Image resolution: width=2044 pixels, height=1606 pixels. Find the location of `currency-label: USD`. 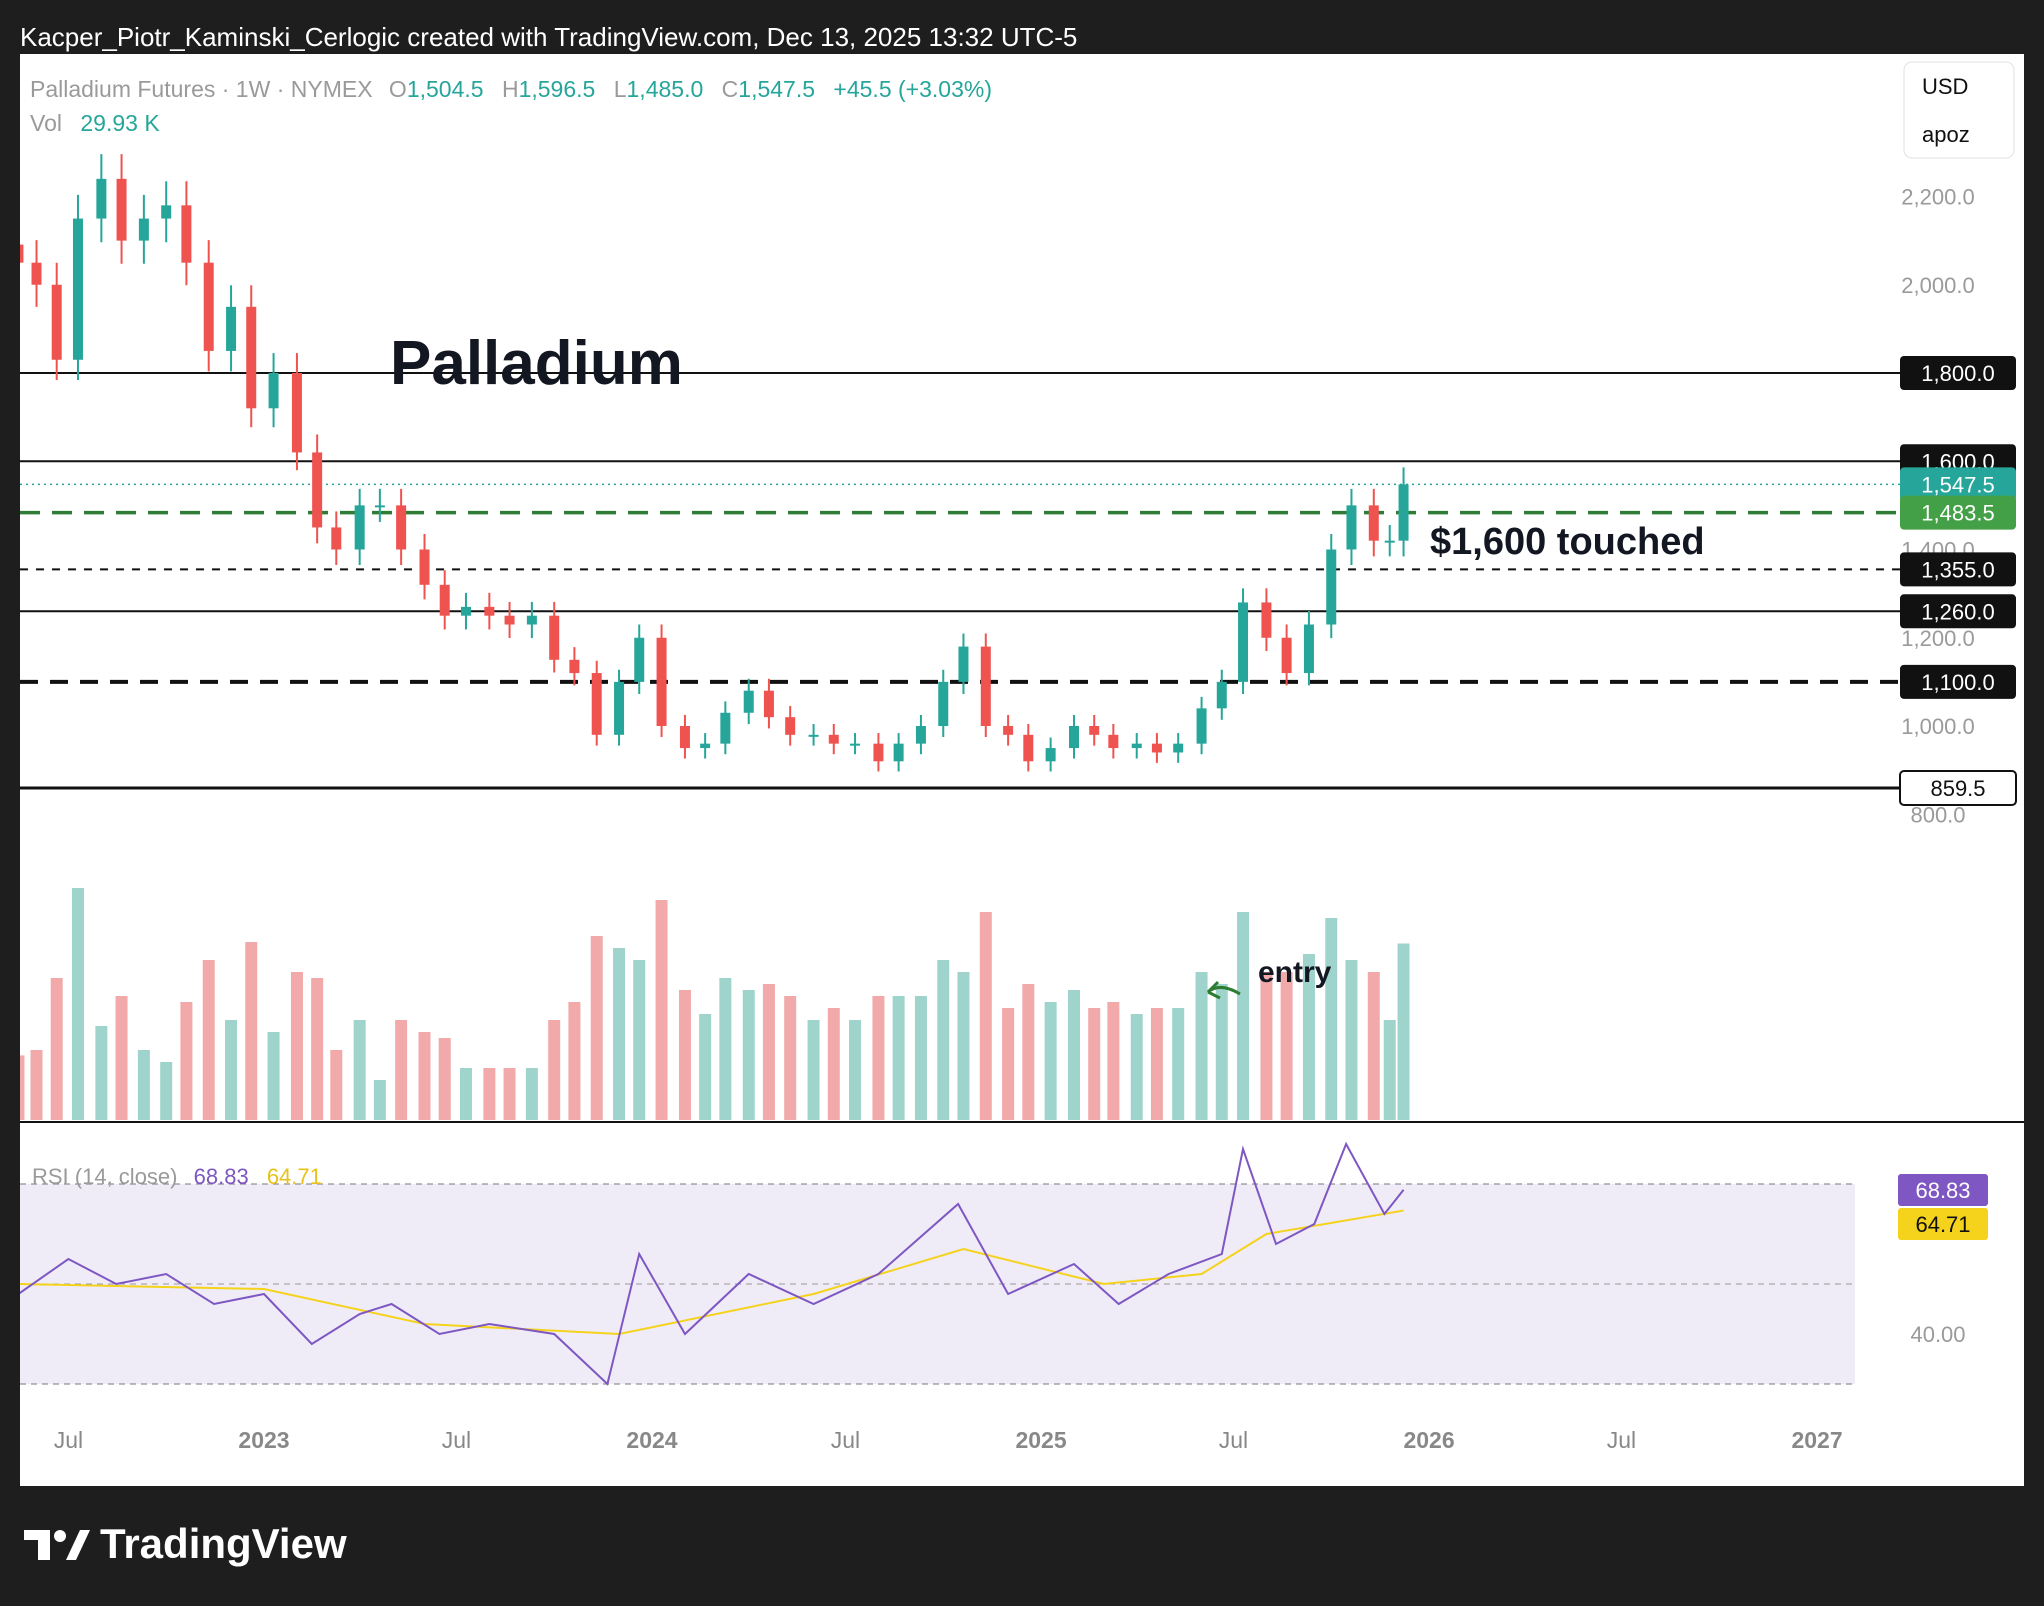

currency-label: USD is located at coordinates (1945, 86).